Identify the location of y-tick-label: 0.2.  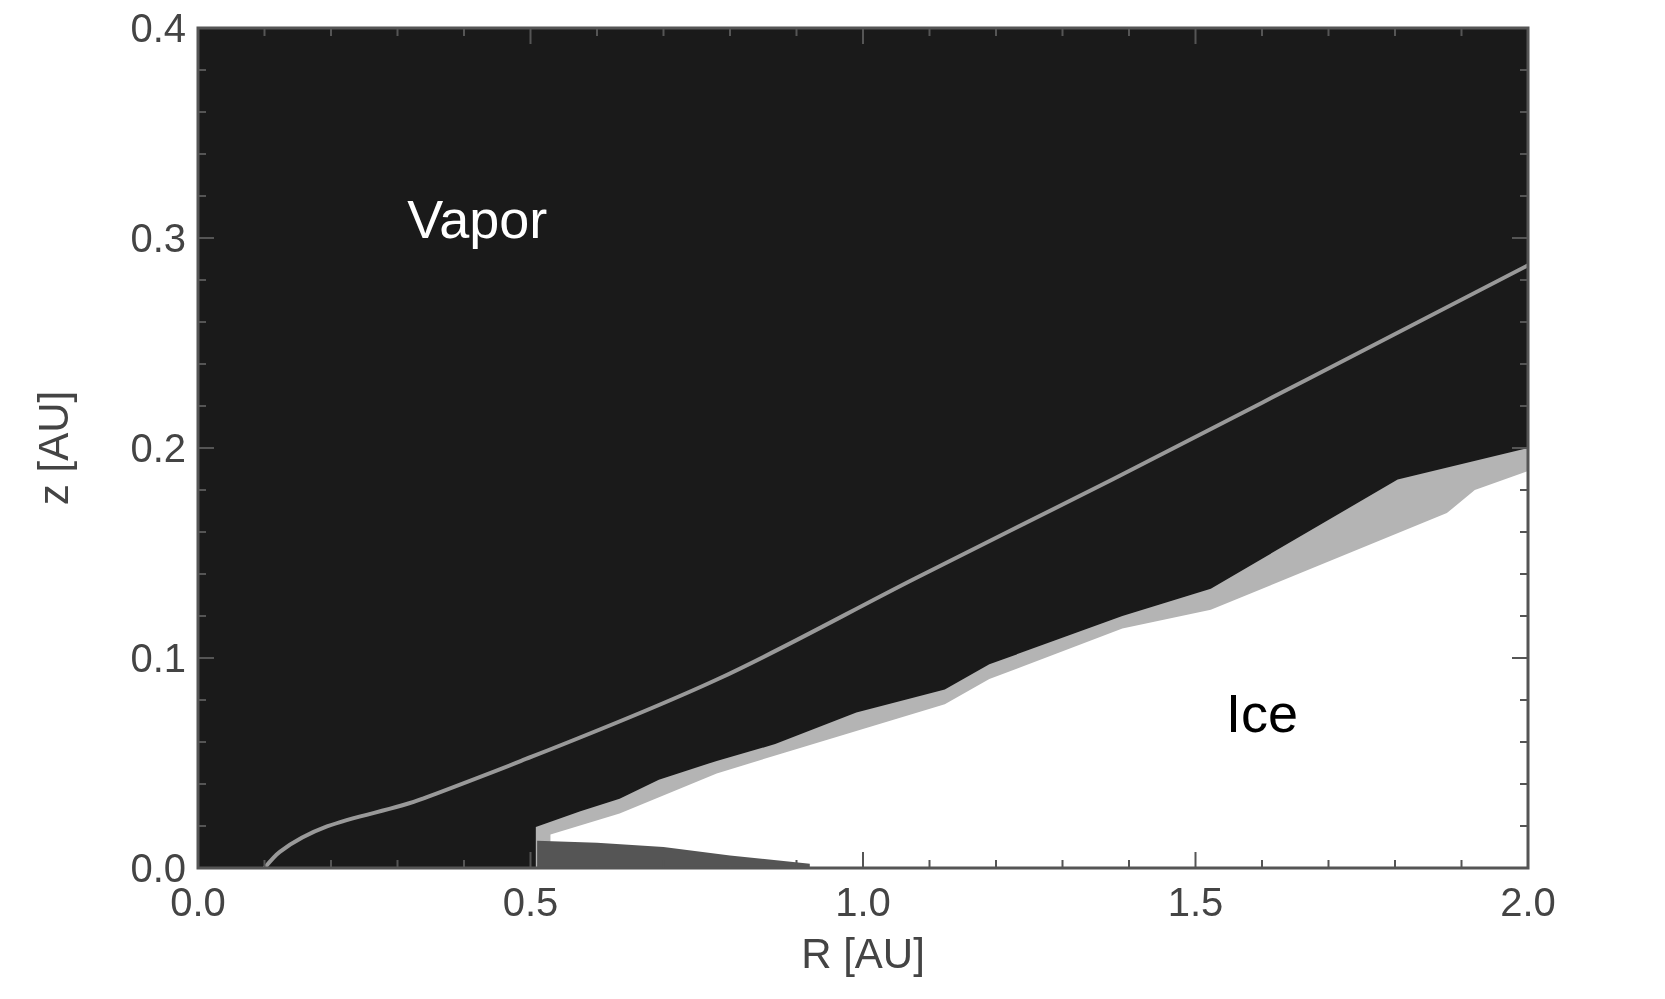
(158, 448).